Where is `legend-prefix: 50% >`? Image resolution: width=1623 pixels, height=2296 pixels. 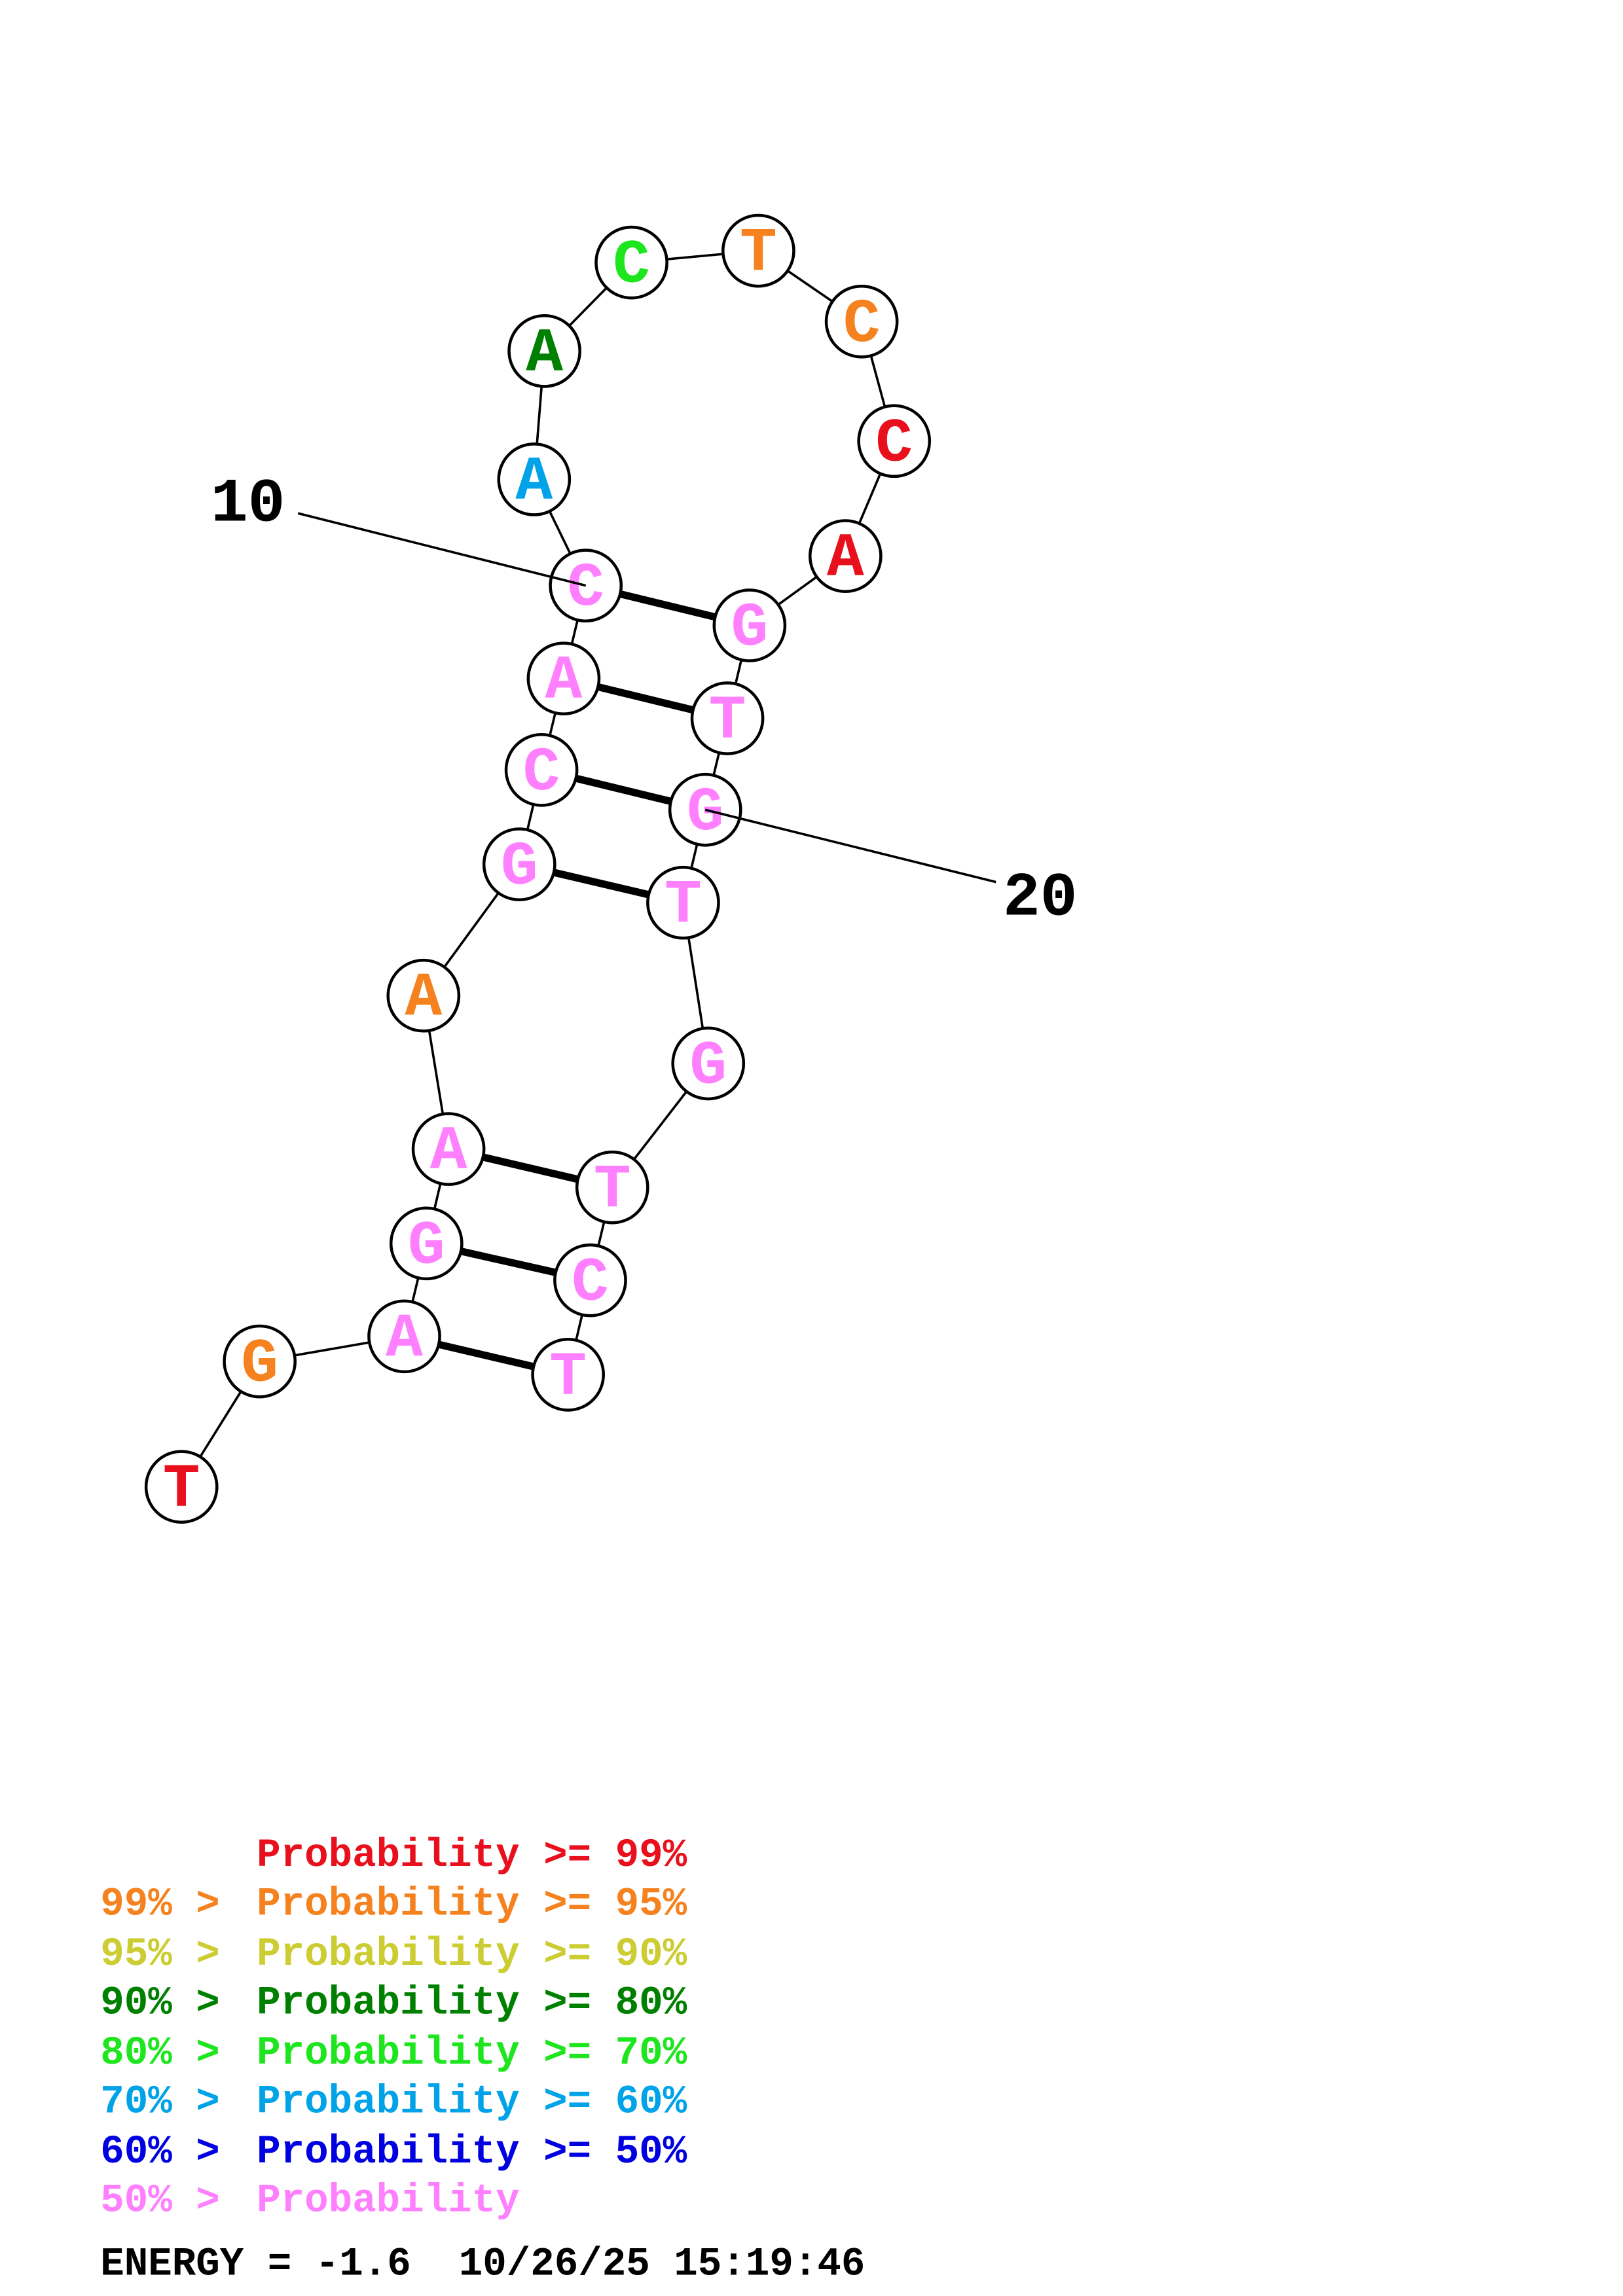 legend-prefix: 50% > is located at coordinates (160, 2200).